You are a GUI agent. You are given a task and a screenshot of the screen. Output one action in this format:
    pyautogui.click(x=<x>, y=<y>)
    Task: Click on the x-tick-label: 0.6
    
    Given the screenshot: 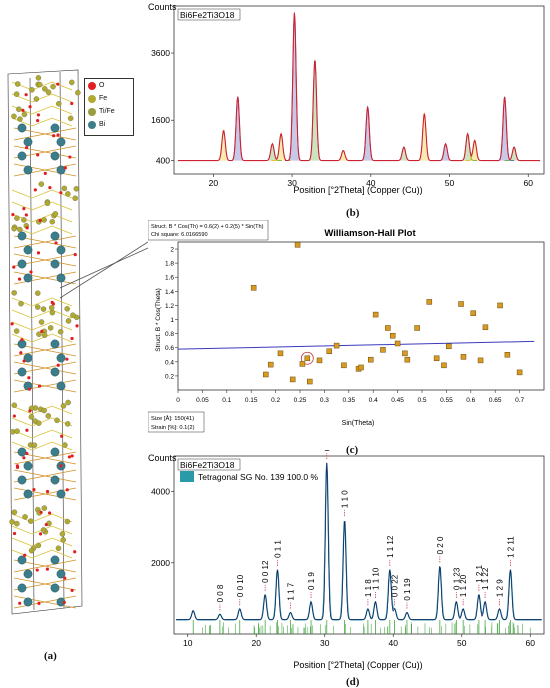 What is the action you would take?
    pyautogui.click(x=470, y=400)
    